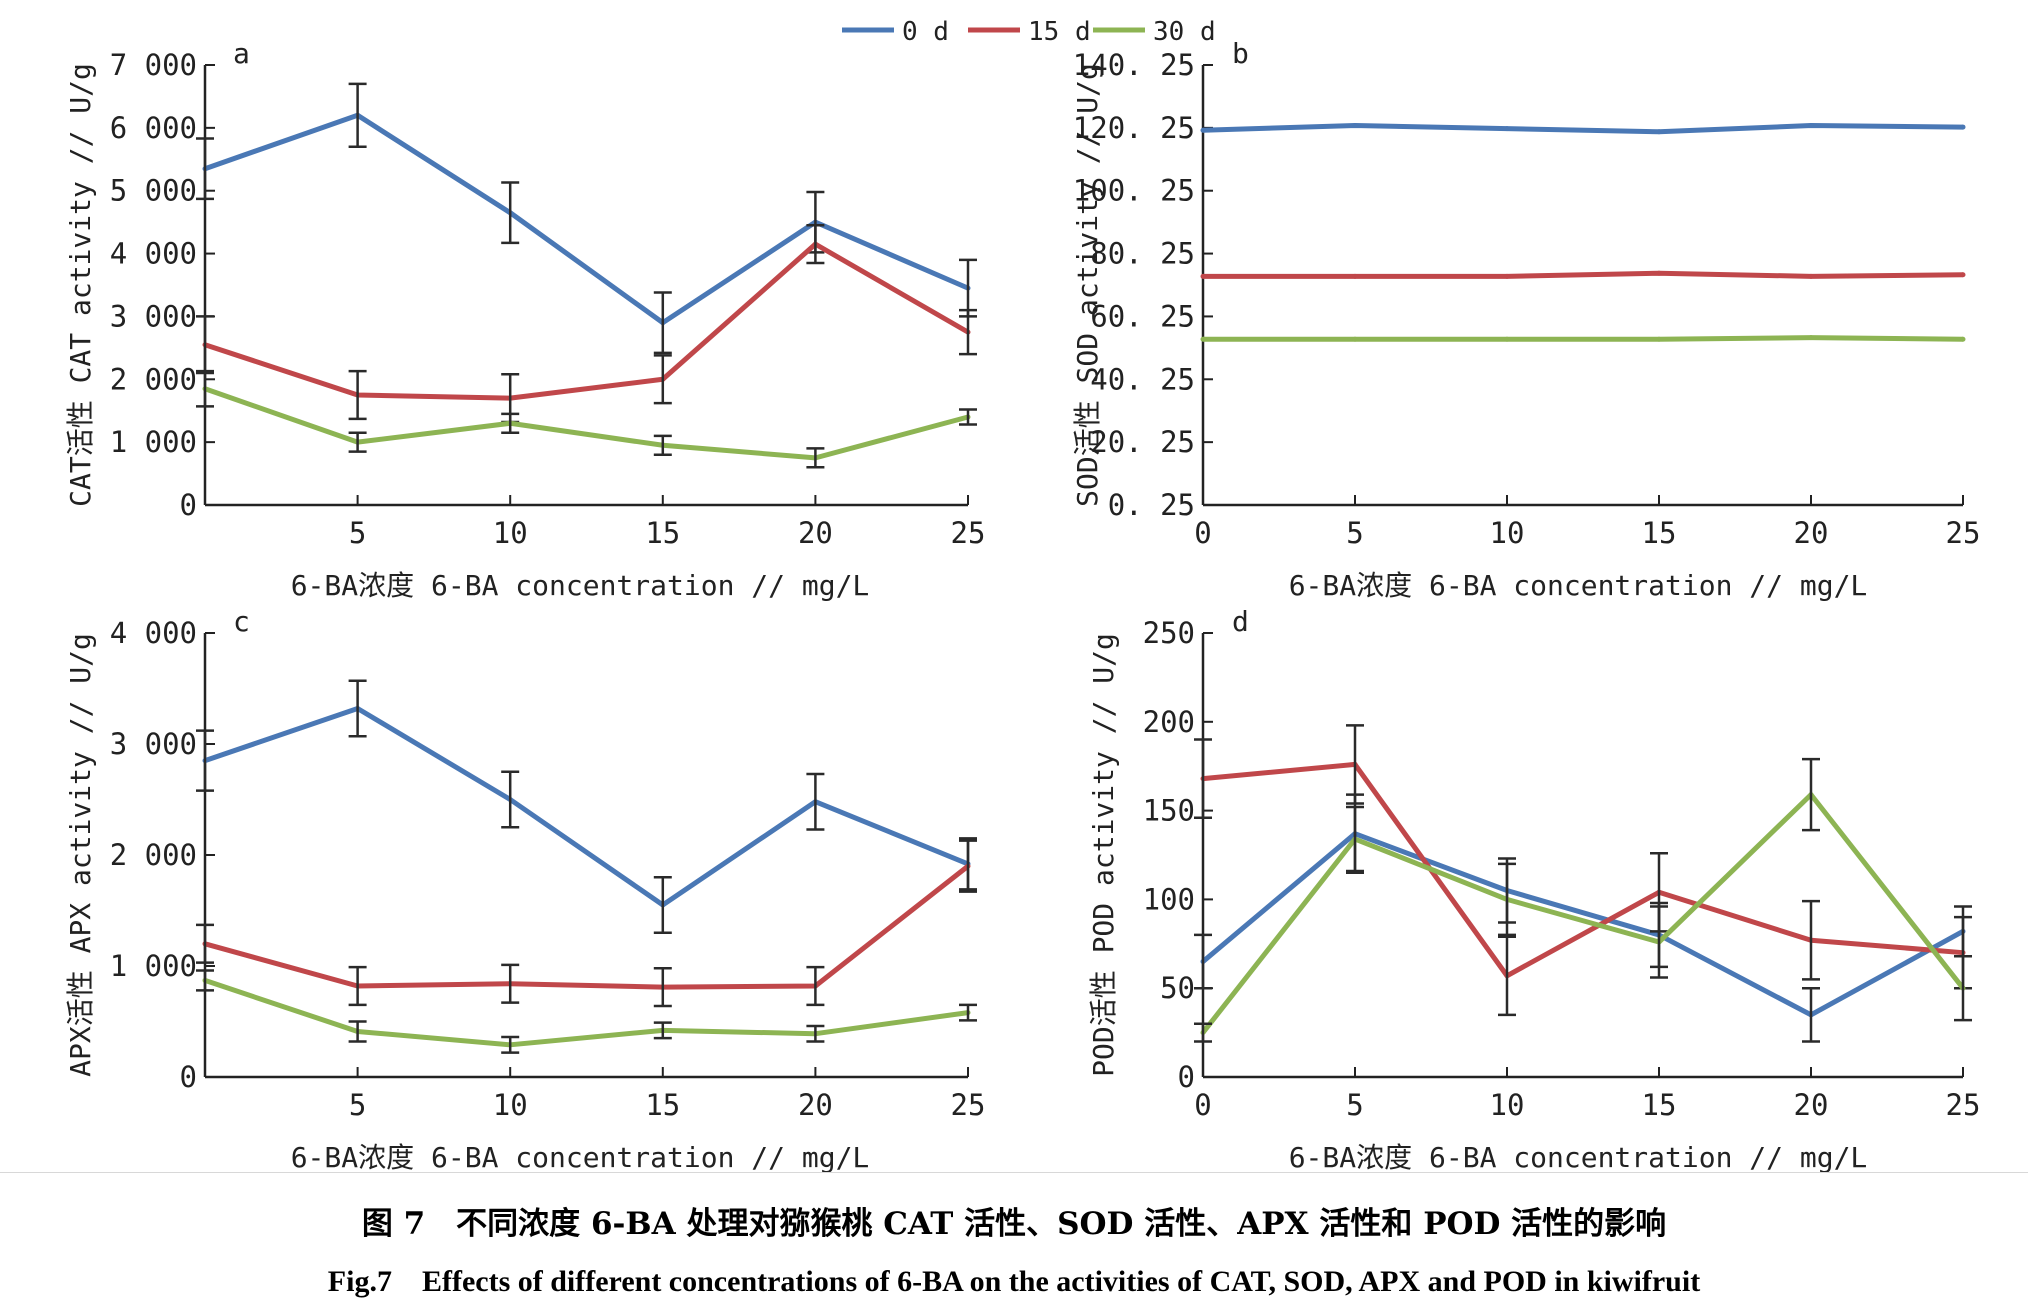 The width and height of the screenshot is (2028, 1302). I want to click on y-axis-label: SOD活性 SOD activity // U/g, so click(1087, 285).